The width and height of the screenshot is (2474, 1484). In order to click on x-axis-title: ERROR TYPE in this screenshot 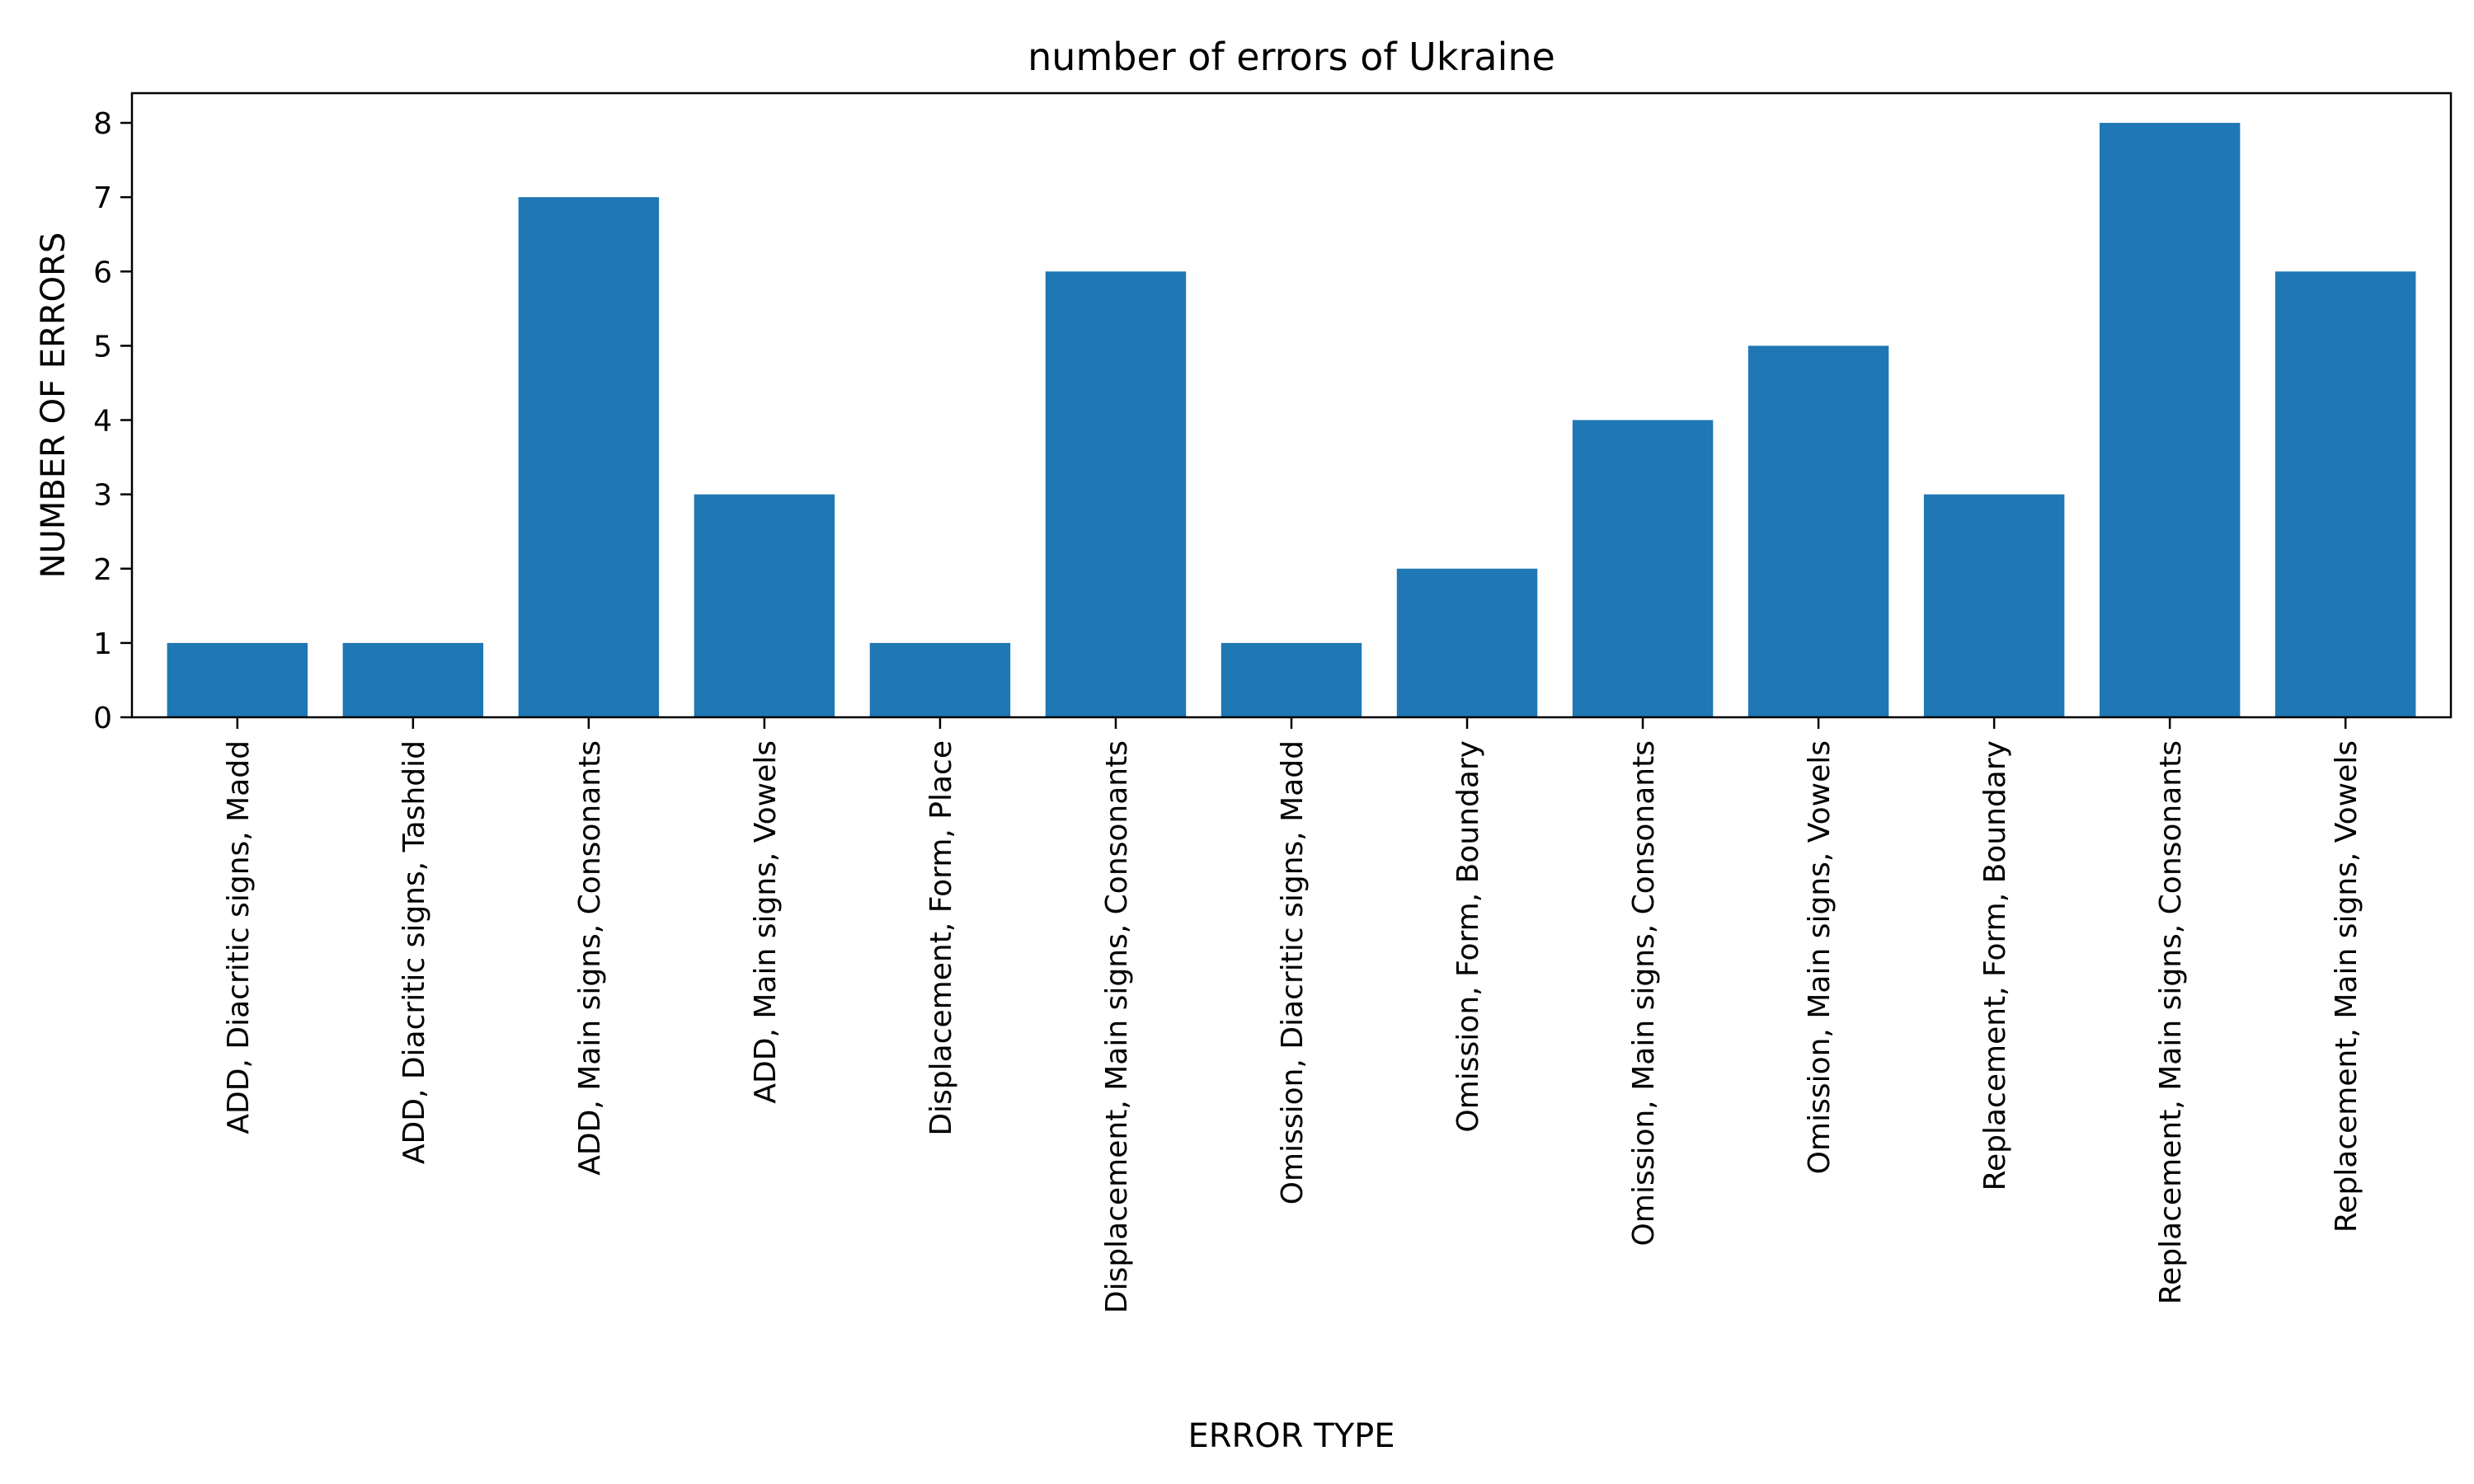, I will do `click(1291, 1436)`.